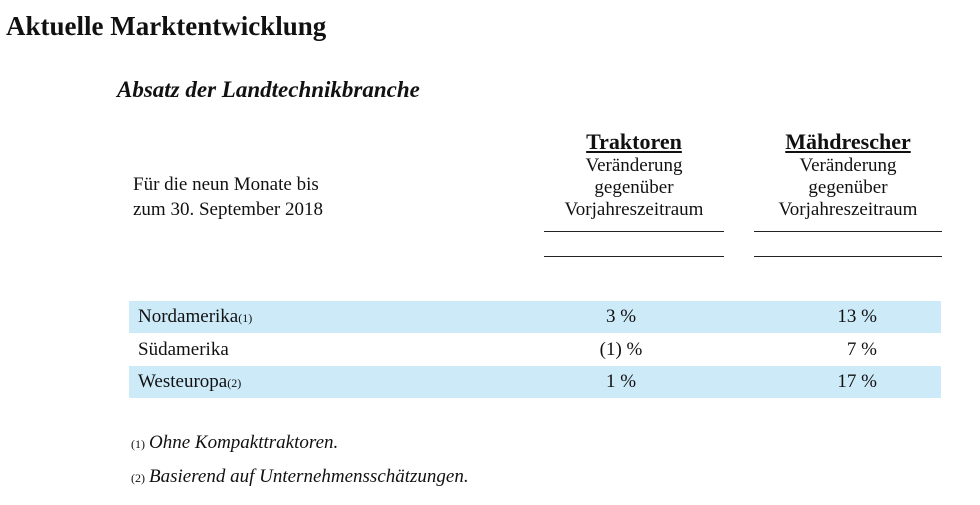 This screenshot has width=980, height=505. I want to click on region-cell: Nordamerika(1), so click(195, 317).